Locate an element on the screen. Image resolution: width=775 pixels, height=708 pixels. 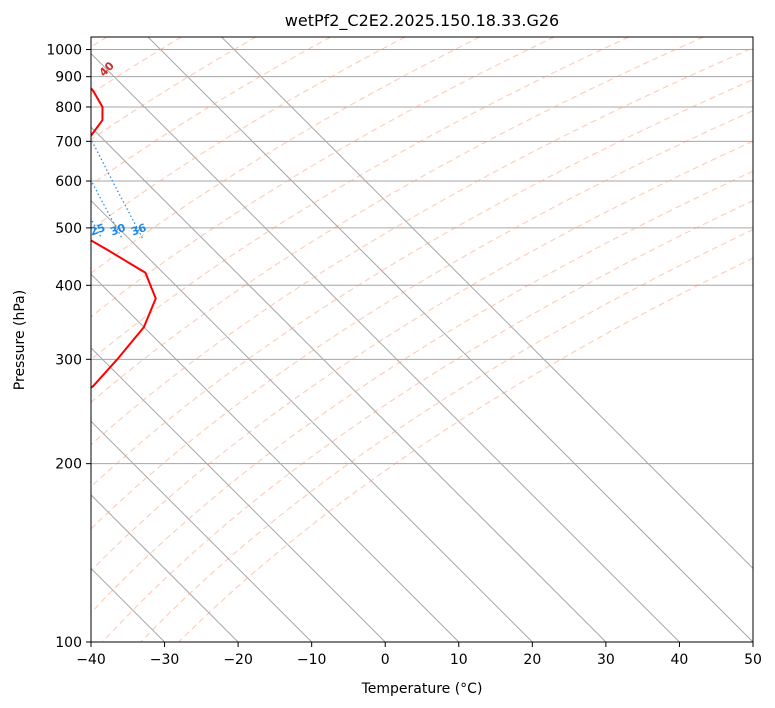
y-tick-label: 1000 is located at coordinates (64, 51).